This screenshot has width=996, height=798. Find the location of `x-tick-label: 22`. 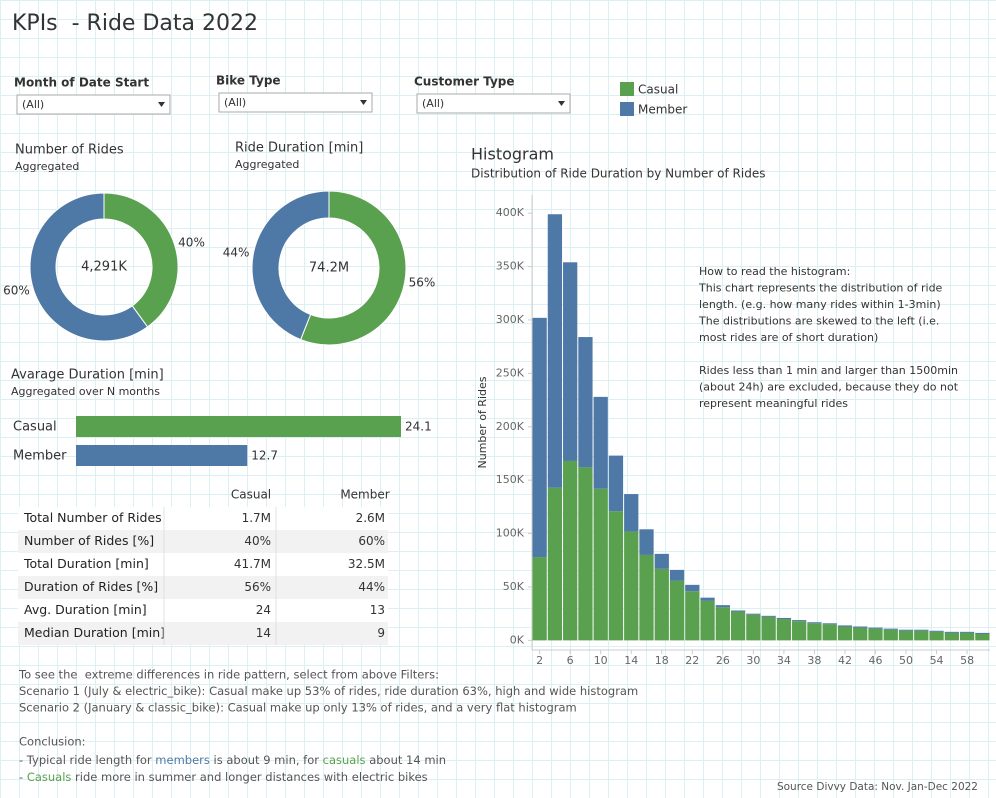

x-tick-label: 22 is located at coordinates (692, 660).